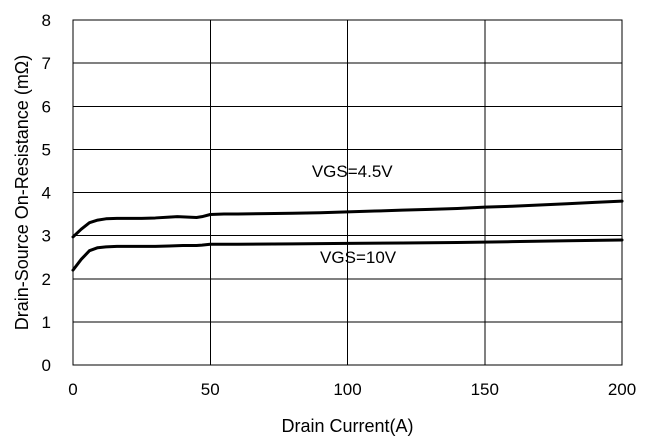 The height and width of the screenshot is (440, 659). Describe the element at coordinates (46, 322) in the screenshot. I see `y-tick-label-1: 1` at that location.